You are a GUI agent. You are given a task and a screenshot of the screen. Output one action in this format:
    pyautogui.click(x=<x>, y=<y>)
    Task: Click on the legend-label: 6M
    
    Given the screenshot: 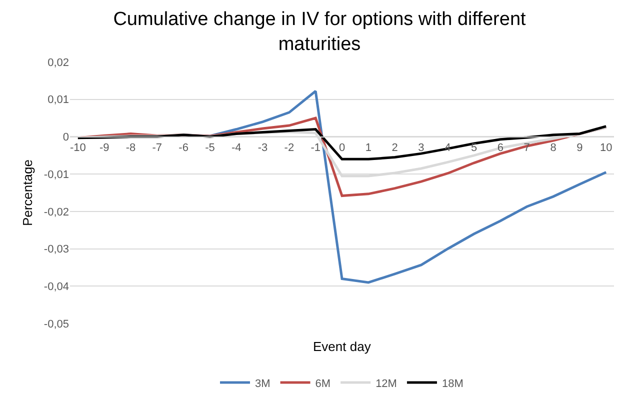 What is the action you would take?
    pyautogui.click(x=323, y=384)
    